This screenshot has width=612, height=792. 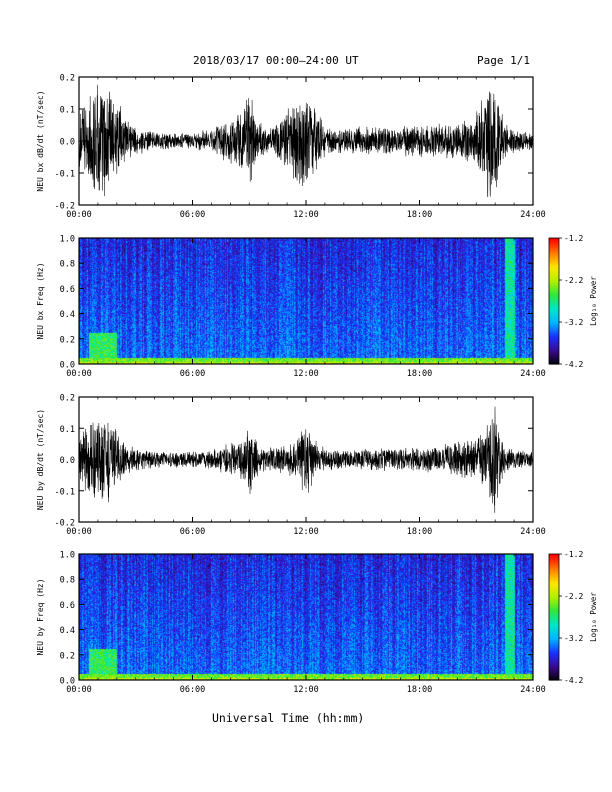 What do you see at coordinates (420, 374) in the screenshot?
I see `x-tick-label-bx-spectrogram: 18:00` at bounding box center [420, 374].